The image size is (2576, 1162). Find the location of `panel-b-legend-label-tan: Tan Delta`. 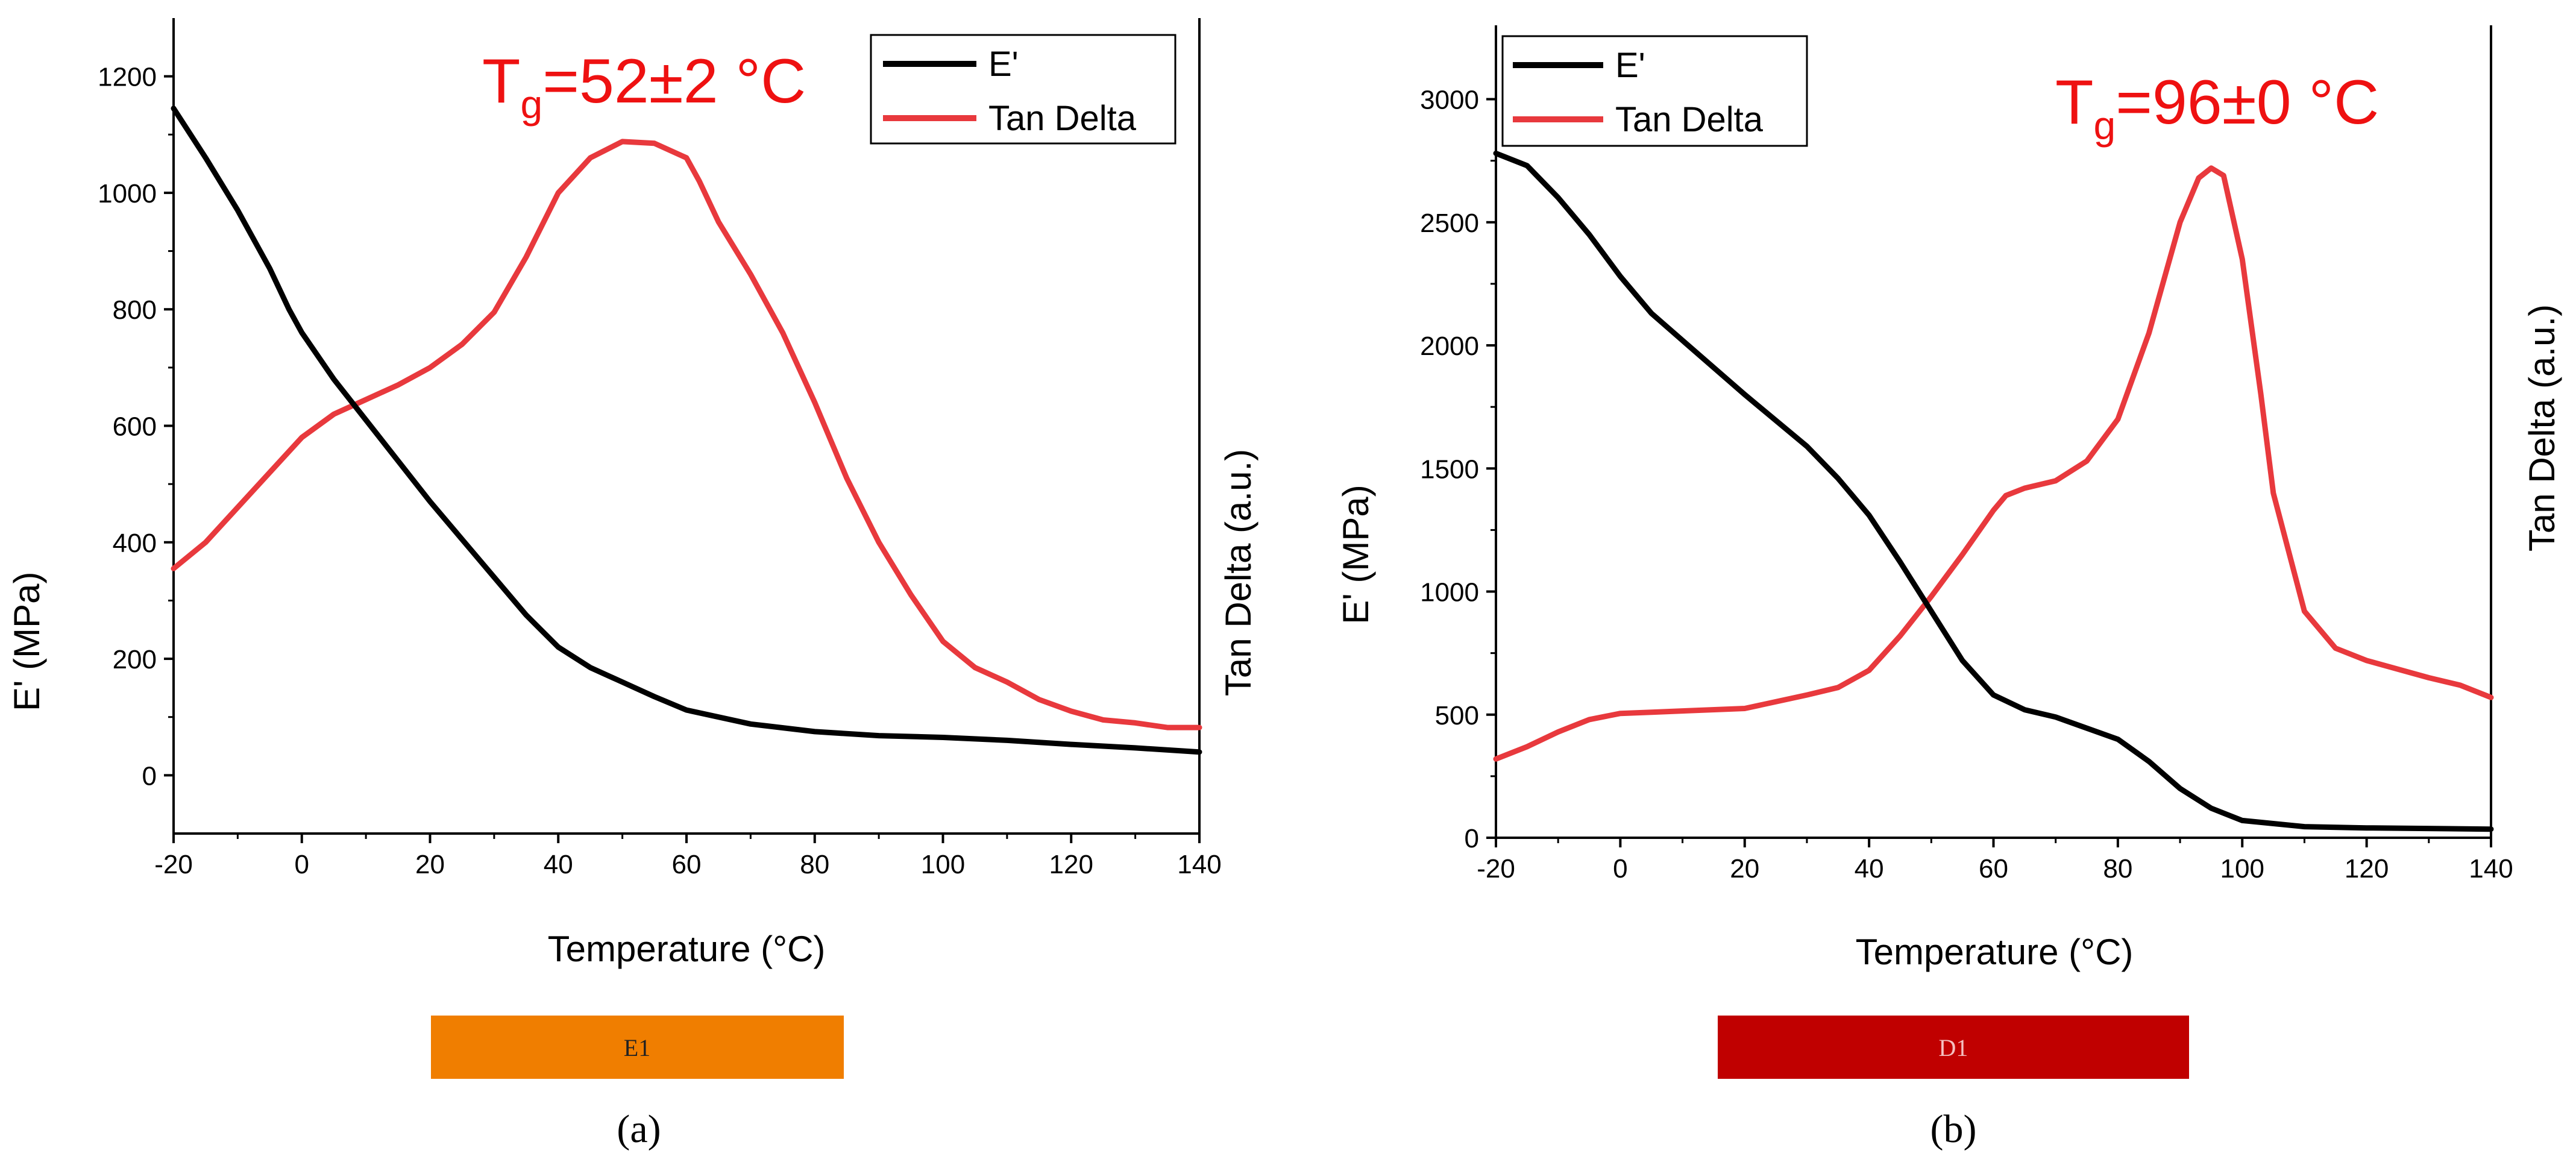

panel-b-legend-label-tan: Tan Delta is located at coordinates (1689, 119).